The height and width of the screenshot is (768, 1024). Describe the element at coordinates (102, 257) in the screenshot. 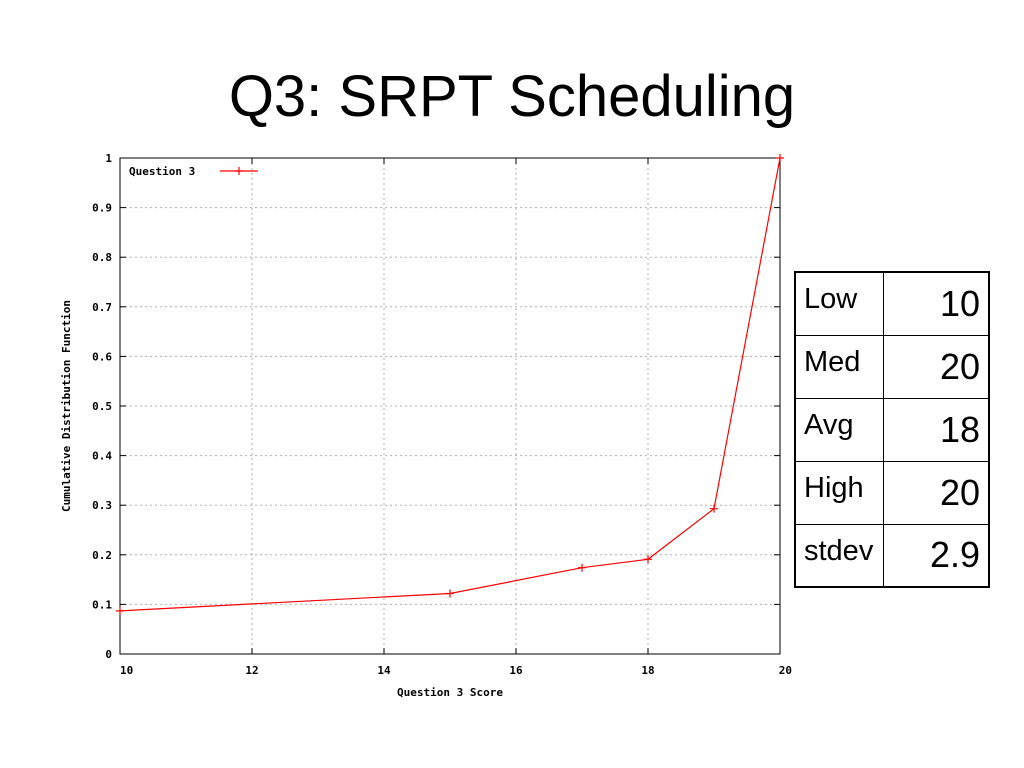

I see `y-tick-label: 0.8` at that location.